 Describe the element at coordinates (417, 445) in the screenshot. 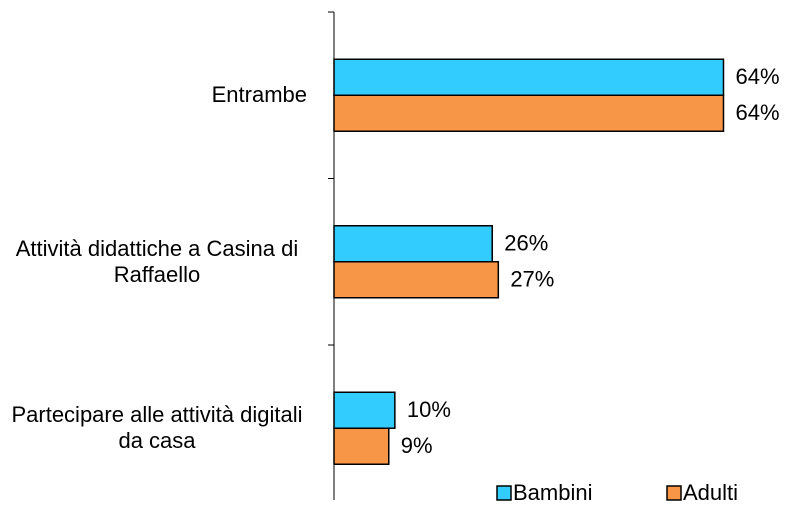

I see `value-label: 9%` at that location.